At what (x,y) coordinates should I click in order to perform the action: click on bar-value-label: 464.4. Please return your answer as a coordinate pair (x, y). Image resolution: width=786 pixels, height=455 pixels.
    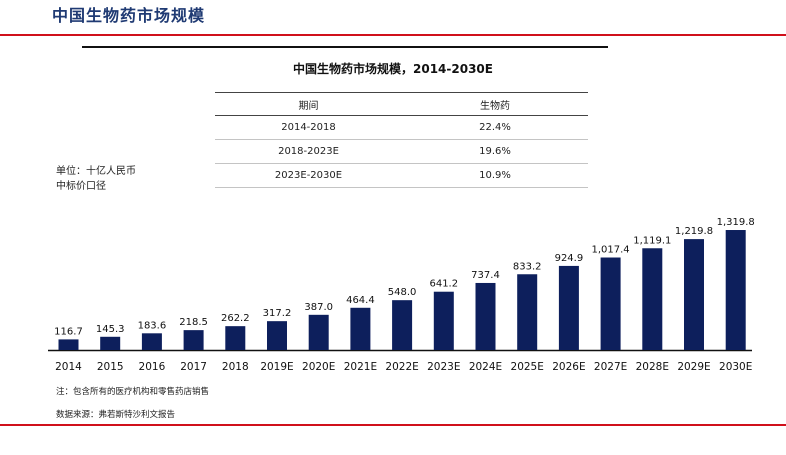
    Looking at the image, I should click on (360, 300).